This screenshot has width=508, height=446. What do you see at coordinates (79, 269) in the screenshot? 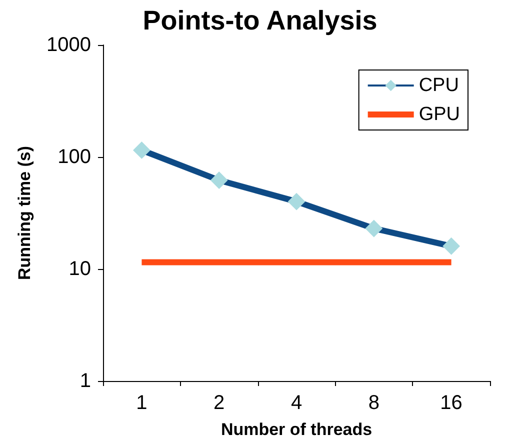
I see `y-tick-label: 10` at bounding box center [79, 269].